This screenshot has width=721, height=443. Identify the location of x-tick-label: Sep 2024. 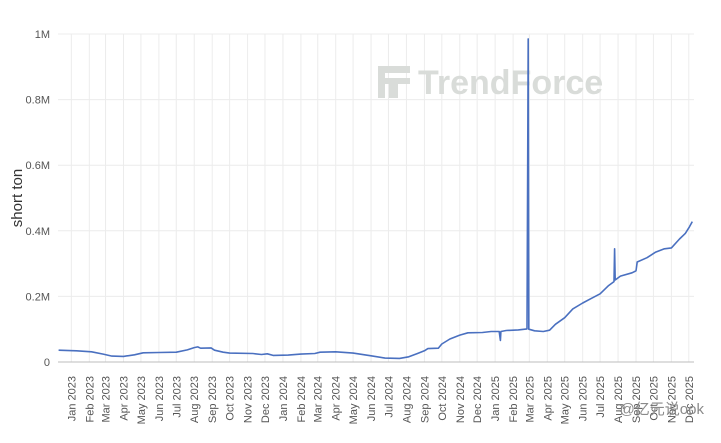
(425, 399).